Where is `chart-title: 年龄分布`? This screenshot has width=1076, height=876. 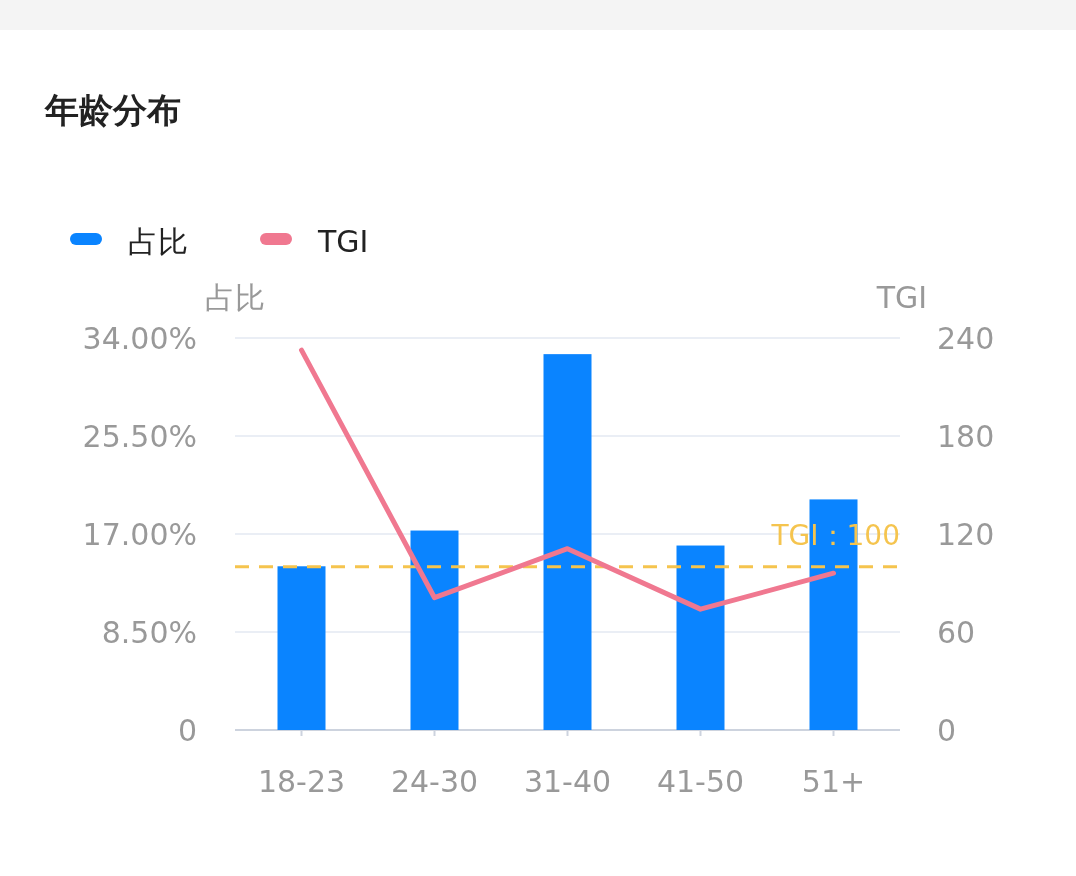 chart-title: 年龄分布 is located at coordinates (112, 110).